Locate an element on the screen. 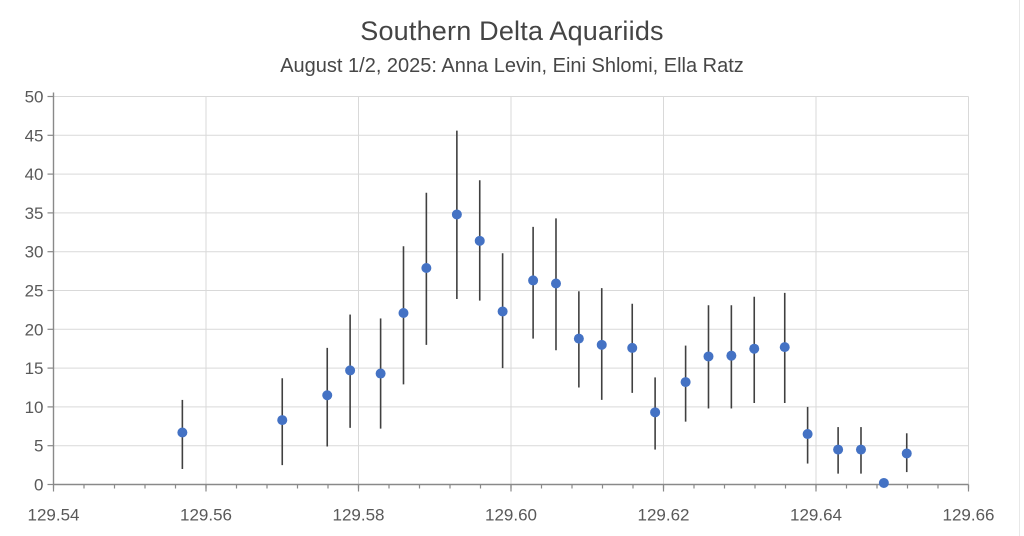 Image resolution: width=1024 pixels, height=536 pixels. x-tick-label: 129.56 is located at coordinates (206, 515).